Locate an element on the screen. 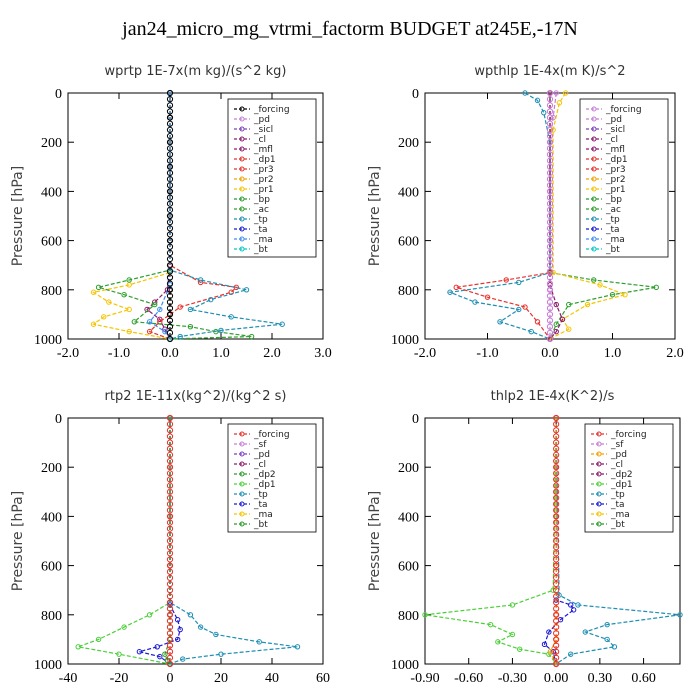  legend-label: _ta is located at coordinates (617, 505).